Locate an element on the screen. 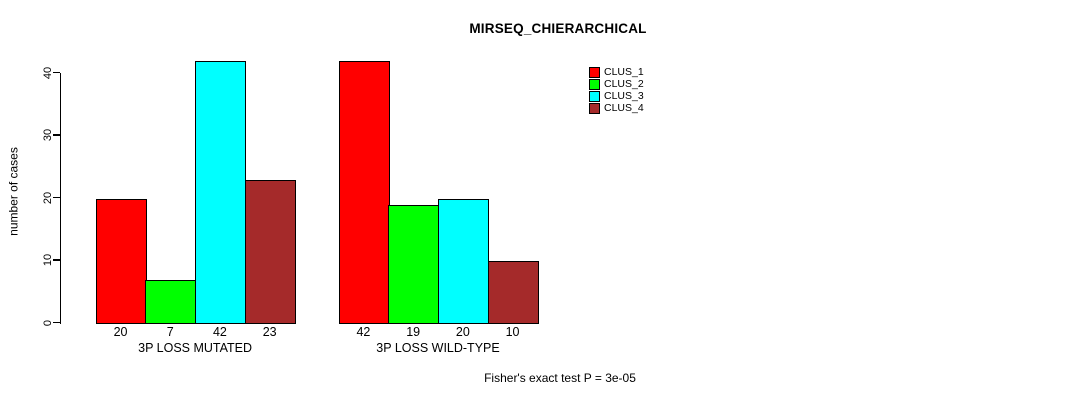 This screenshot has width=1090, height=400. bar-clus_2-group2 is located at coordinates (414, 264).